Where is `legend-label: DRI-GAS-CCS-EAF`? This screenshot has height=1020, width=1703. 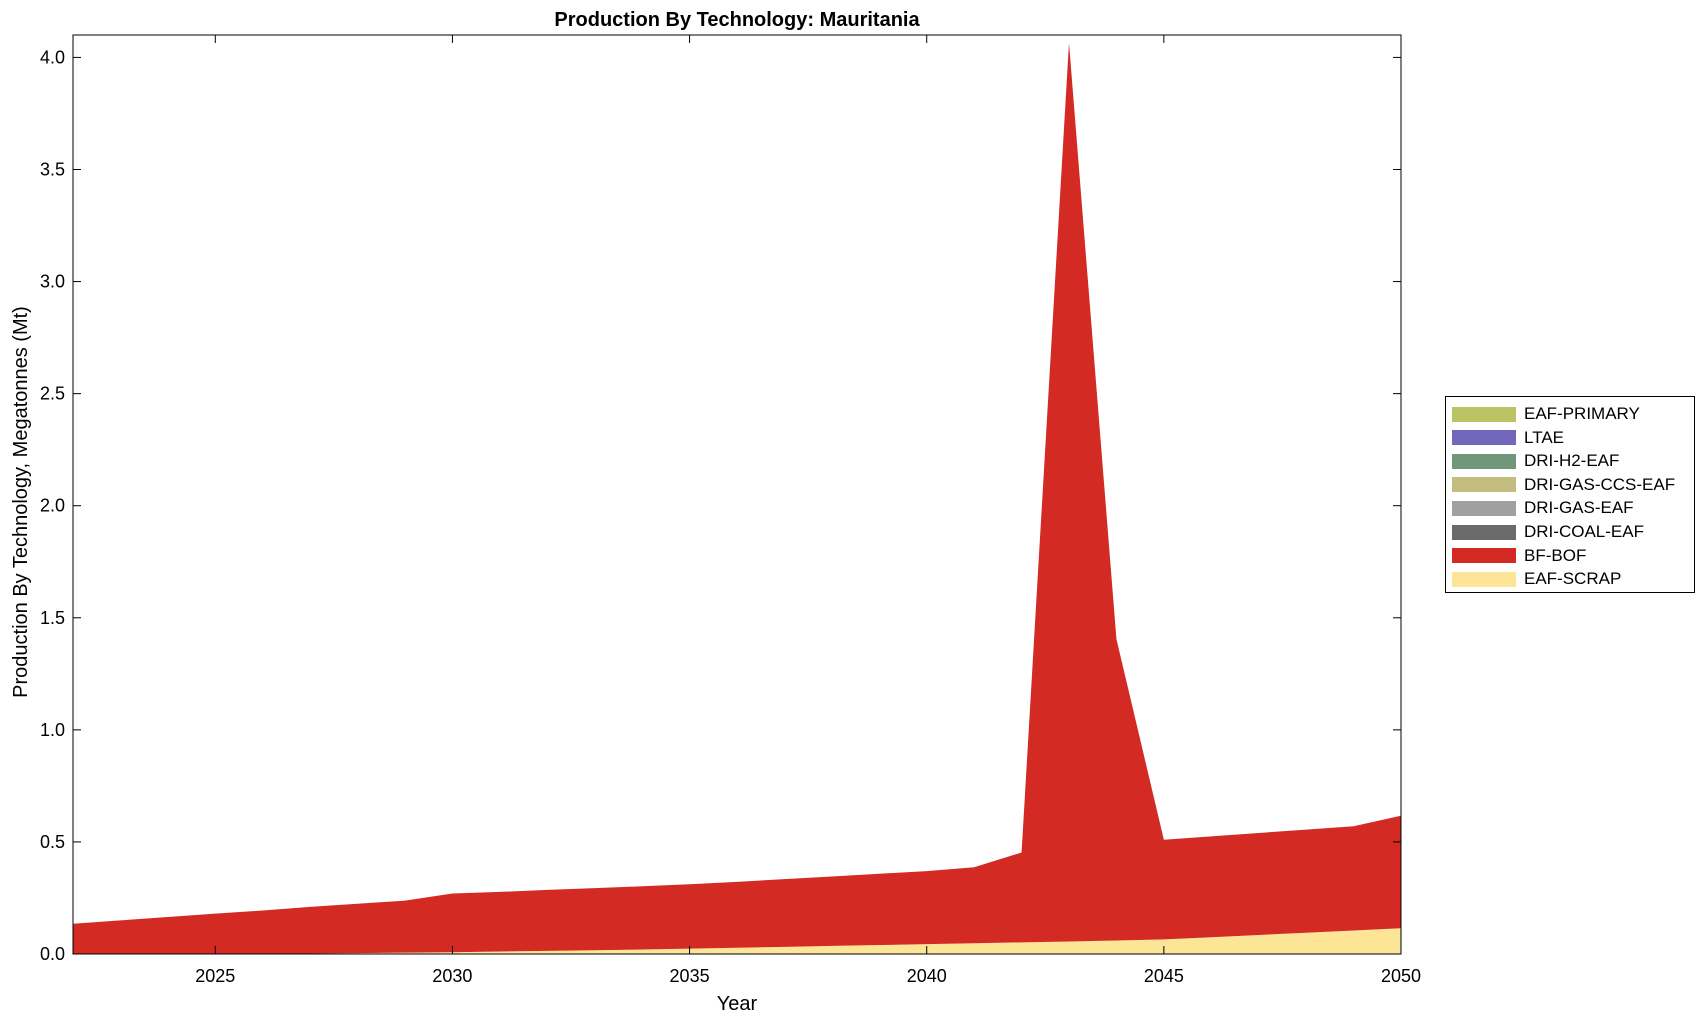 legend-label: DRI-GAS-CCS-EAF is located at coordinates (1600, 484).